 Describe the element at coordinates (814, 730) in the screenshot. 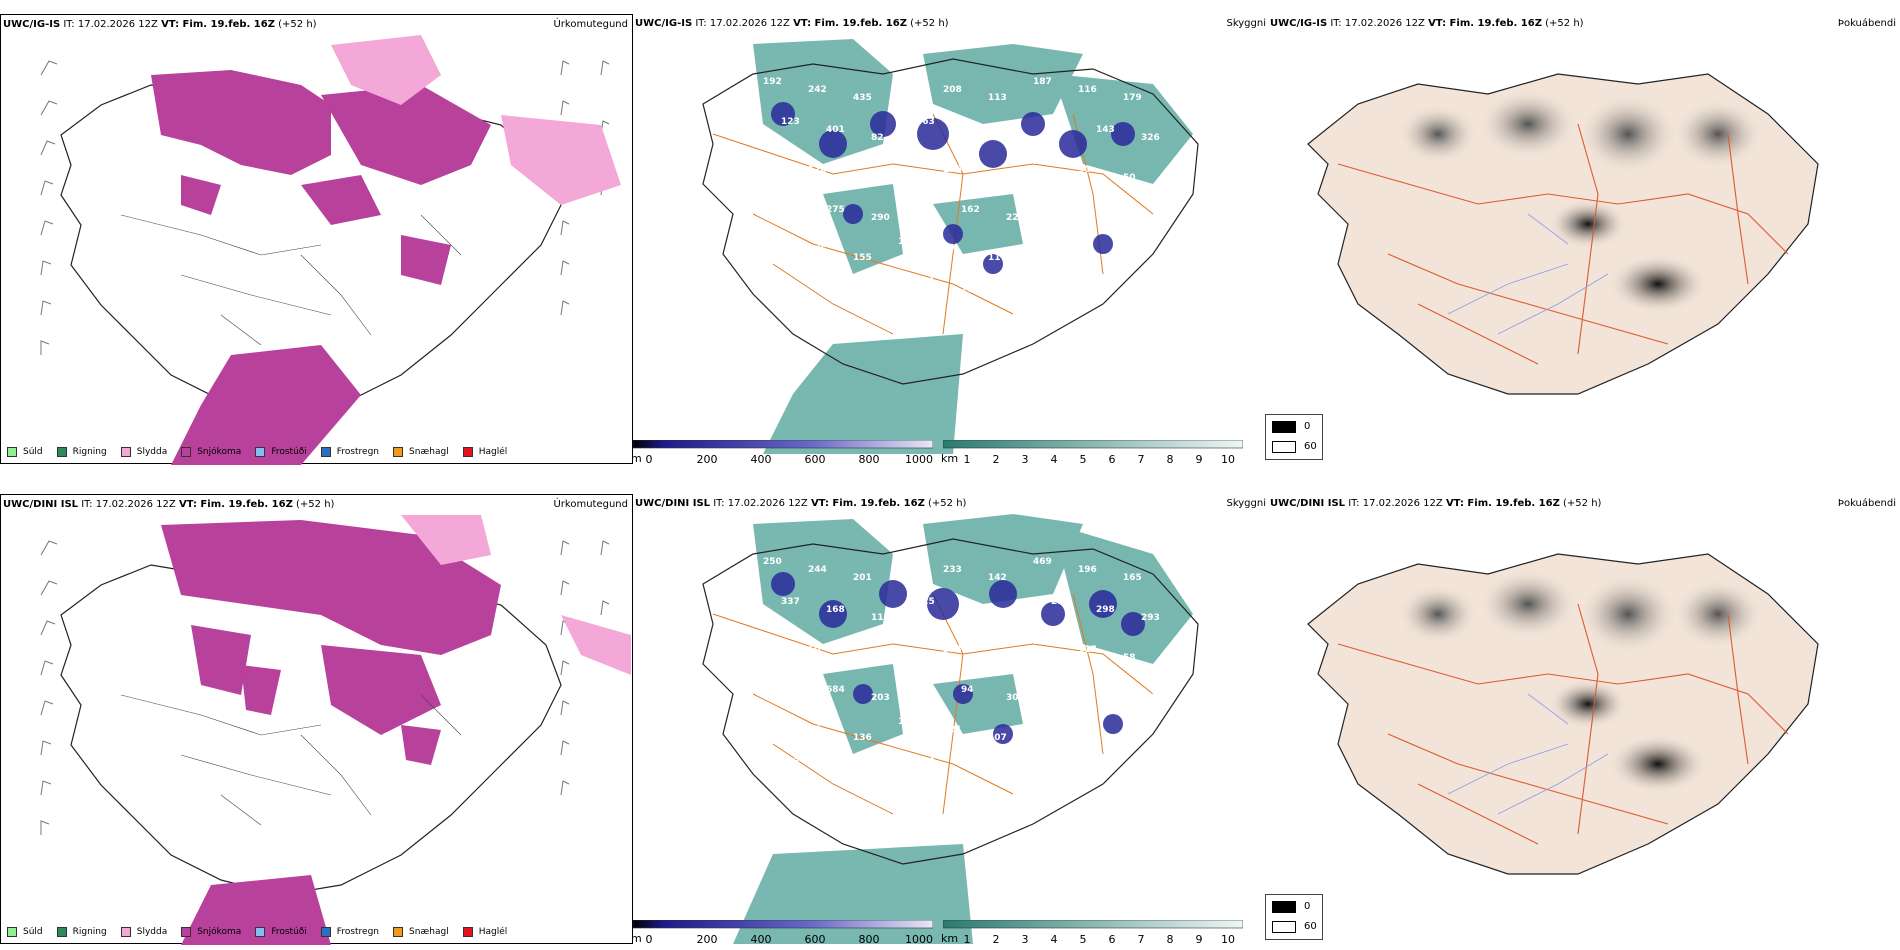

I see `cloud-base-label: 97` at that location.